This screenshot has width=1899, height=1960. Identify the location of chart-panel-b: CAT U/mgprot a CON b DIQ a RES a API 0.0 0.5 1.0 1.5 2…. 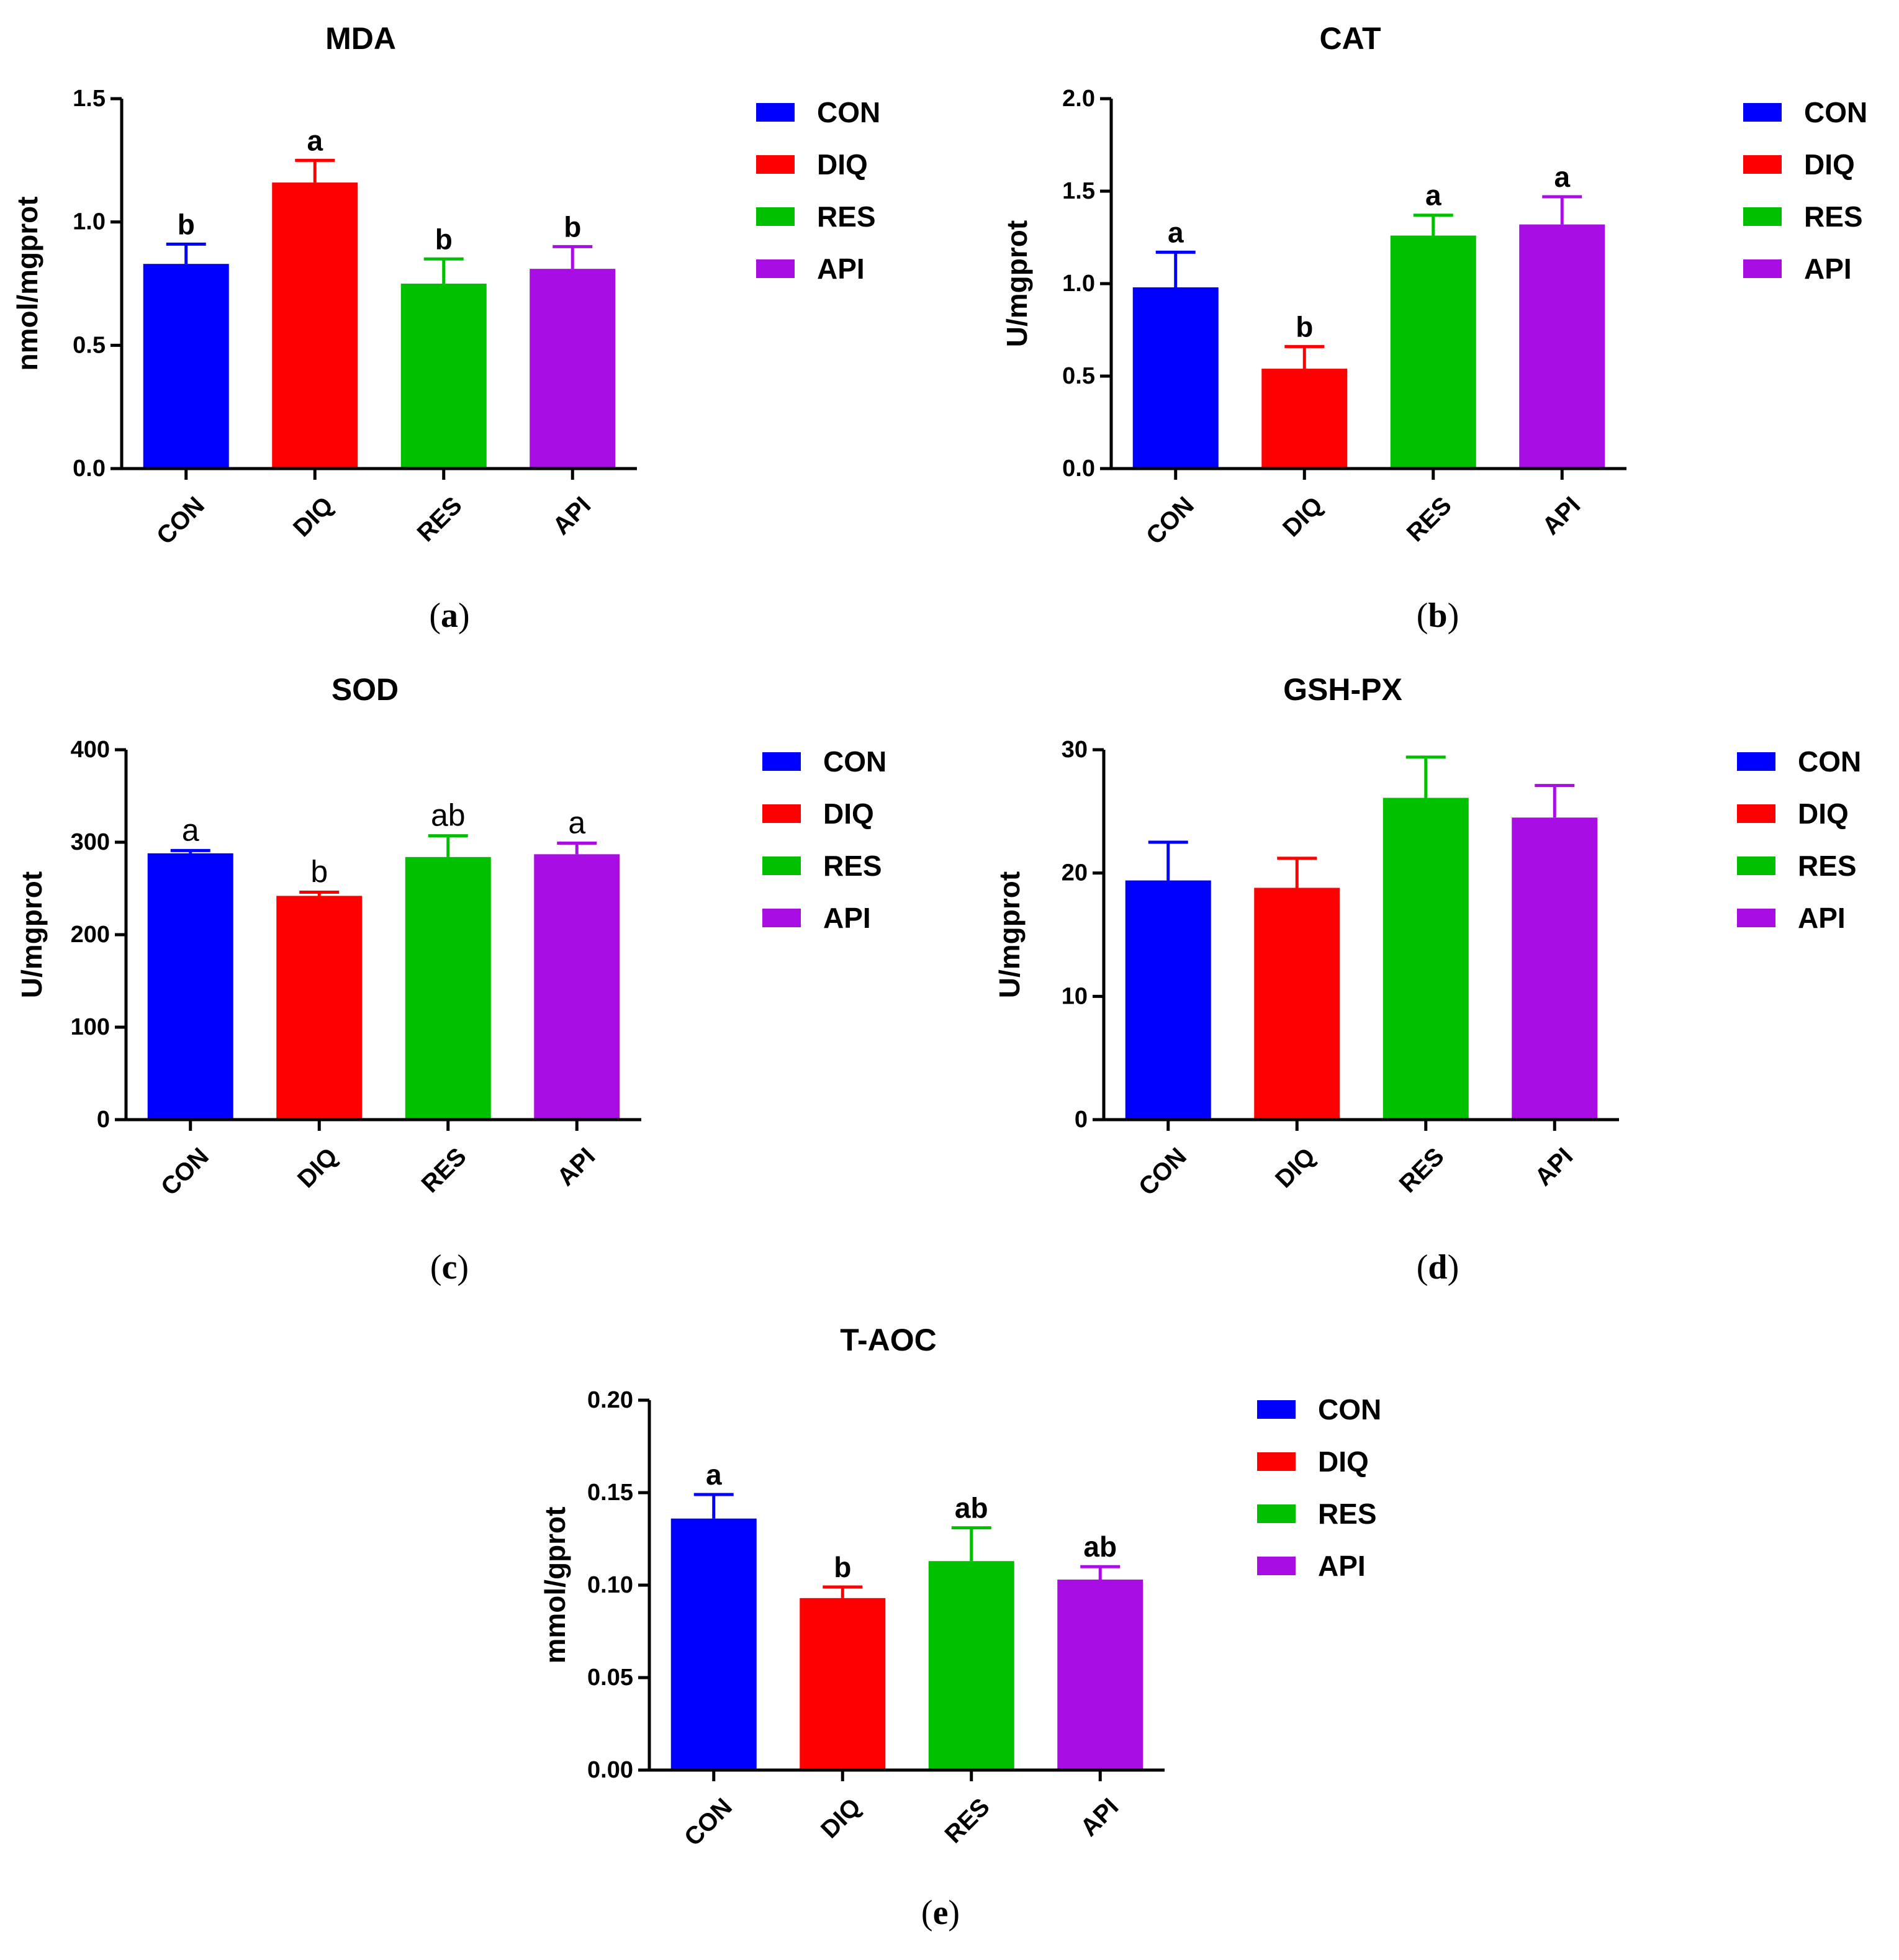
(1434, 328).